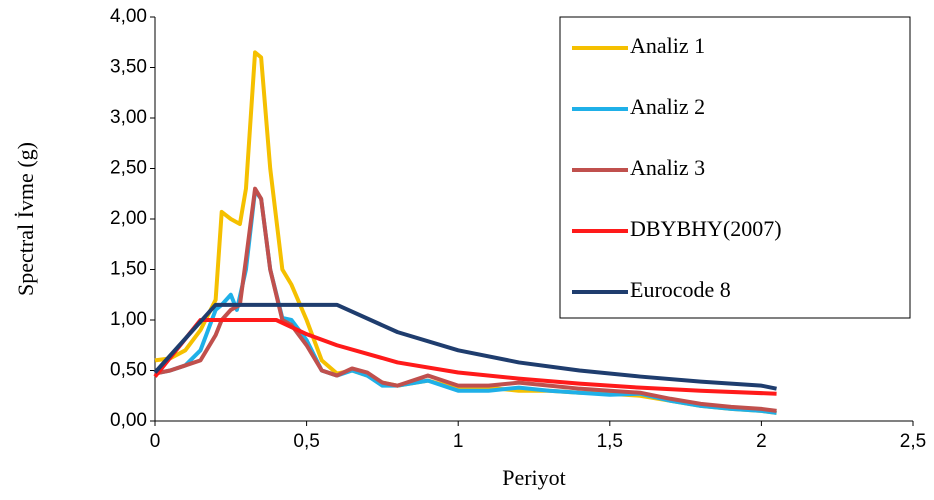 The width and height of the screenshot is (934, 500). What do you see at coordinates (128, 370) in the screenshot?
I see `y-tick-label: 0,50` at bounding box center [128, 370].